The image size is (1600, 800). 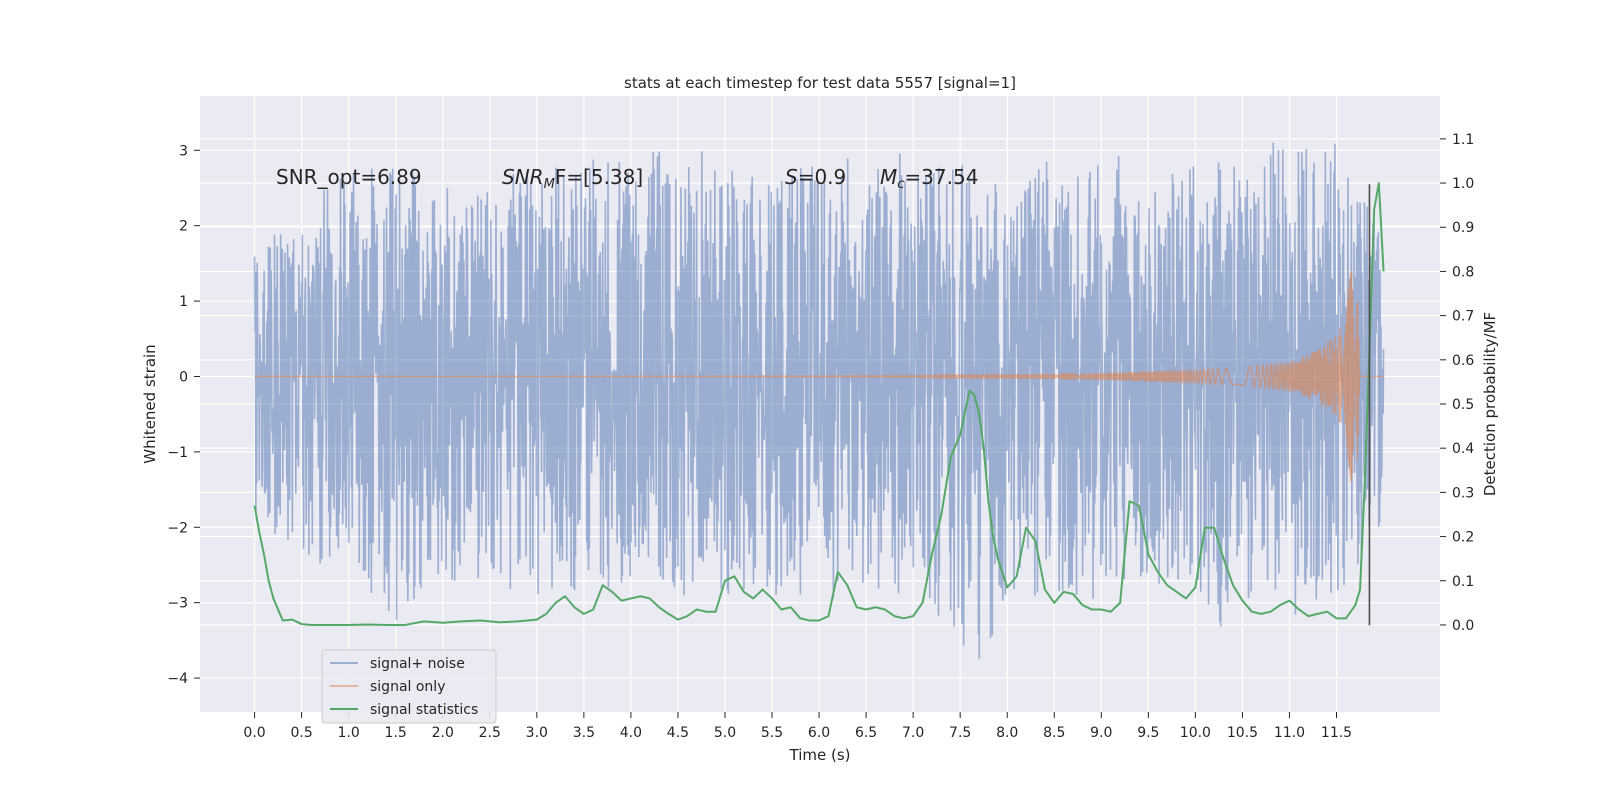 What do you see at coordinates (1242, 733) in the screenshot?
I see `x-tick-label: 10.5` at bounding box center [1242, 733].